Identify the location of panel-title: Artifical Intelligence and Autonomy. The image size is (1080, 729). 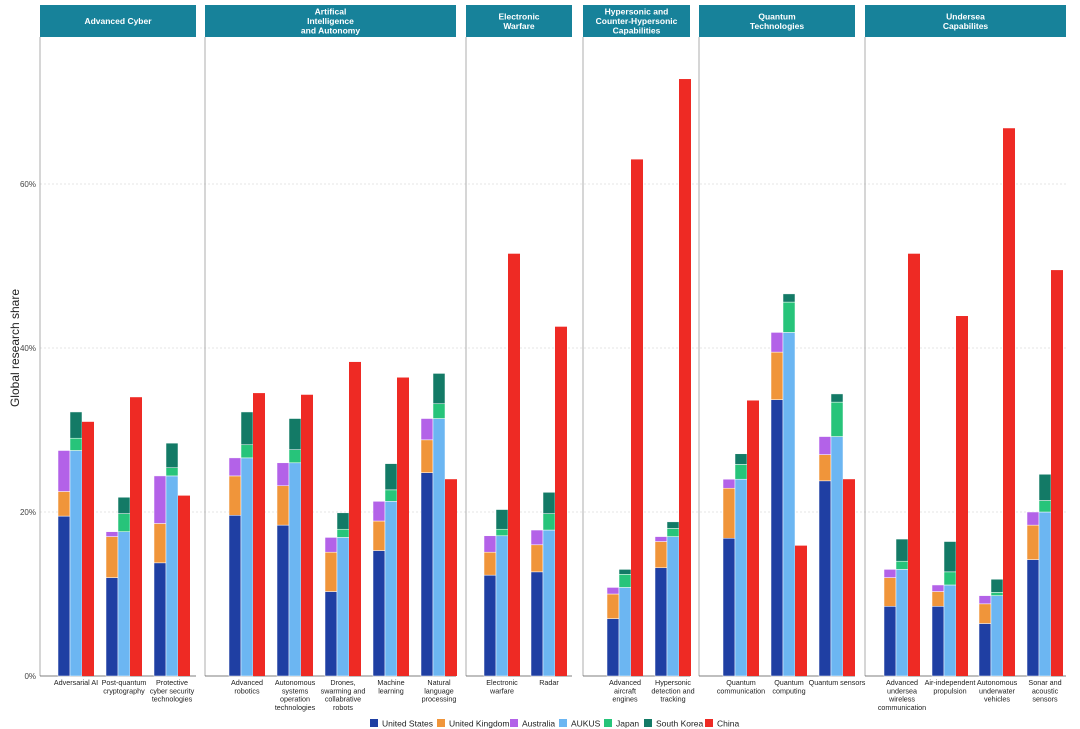
(330, 21).